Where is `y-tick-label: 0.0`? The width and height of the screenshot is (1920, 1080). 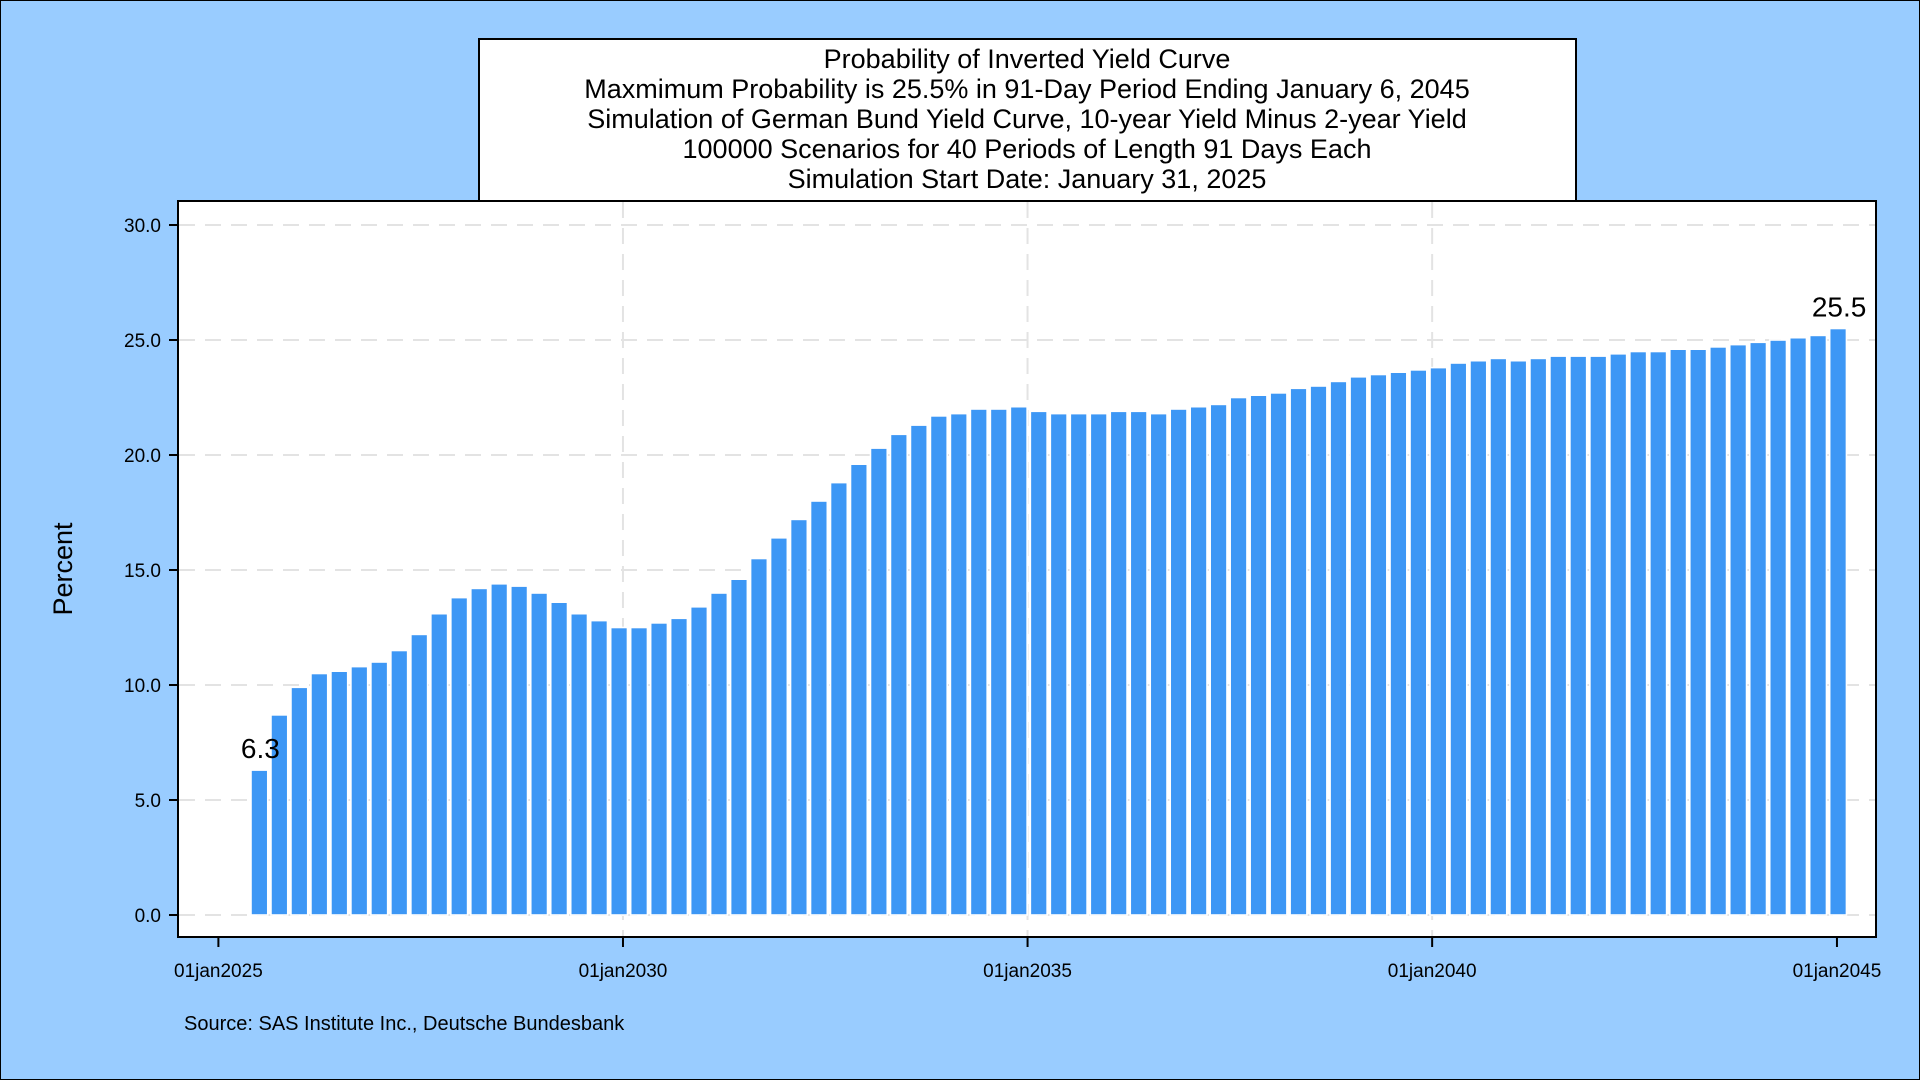 y-tick-label: 0.0 is located at coordinates (148, 916).